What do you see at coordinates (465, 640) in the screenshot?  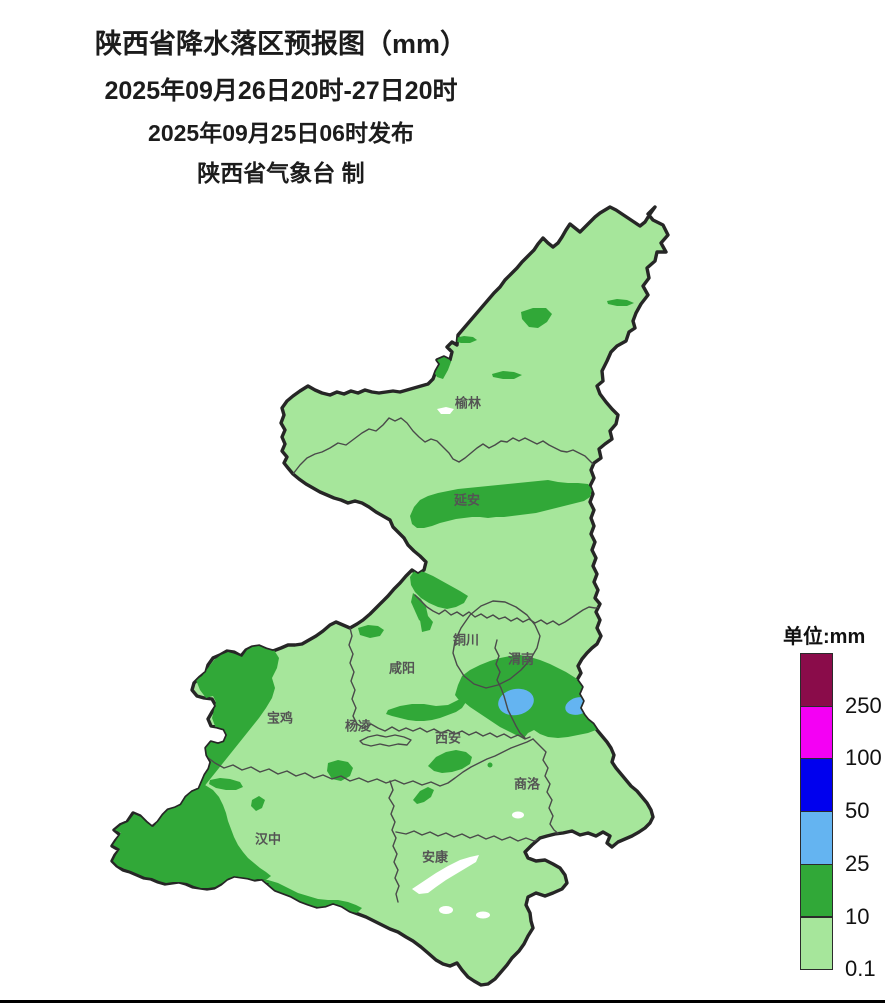 I see `city-label-铜川: 铜川` at bounding box center [465, 640].